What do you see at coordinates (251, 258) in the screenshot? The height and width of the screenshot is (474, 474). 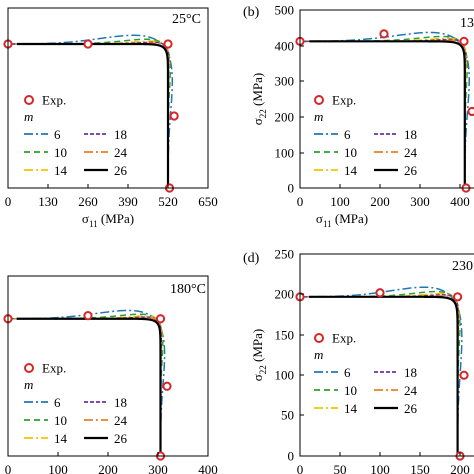 I see `panel-label: (d)` at bounding box center [251, 258].